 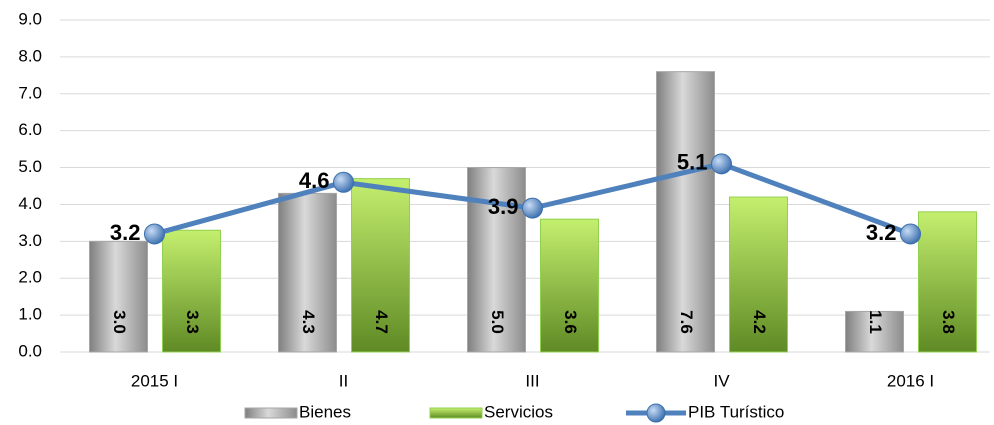 What do you see at coordinates (736, 411) in the screenshot?
I see `legend-label: PIB Turístico` at bounding box center [736, 411].